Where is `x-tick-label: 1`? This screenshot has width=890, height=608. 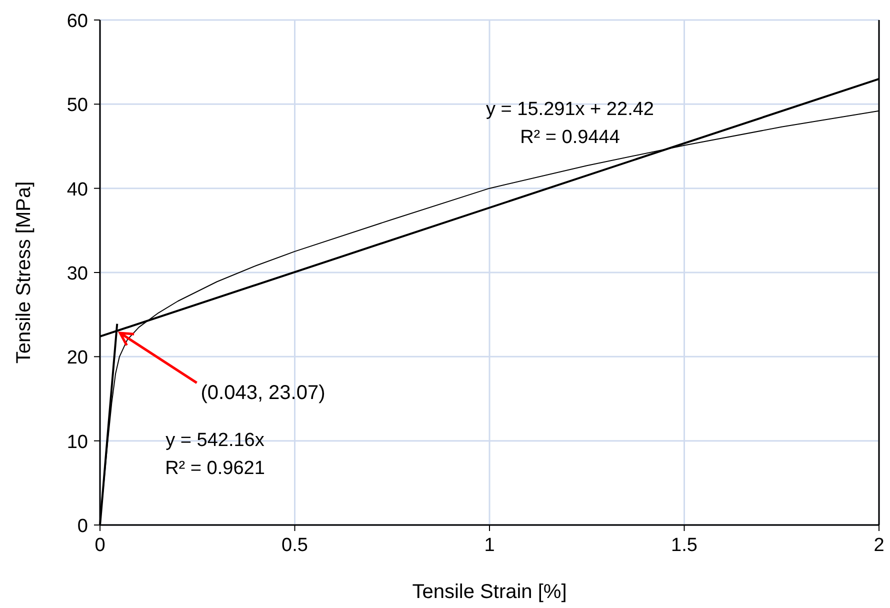
x-tick-label: 1 is located at coordinates (489, 545).